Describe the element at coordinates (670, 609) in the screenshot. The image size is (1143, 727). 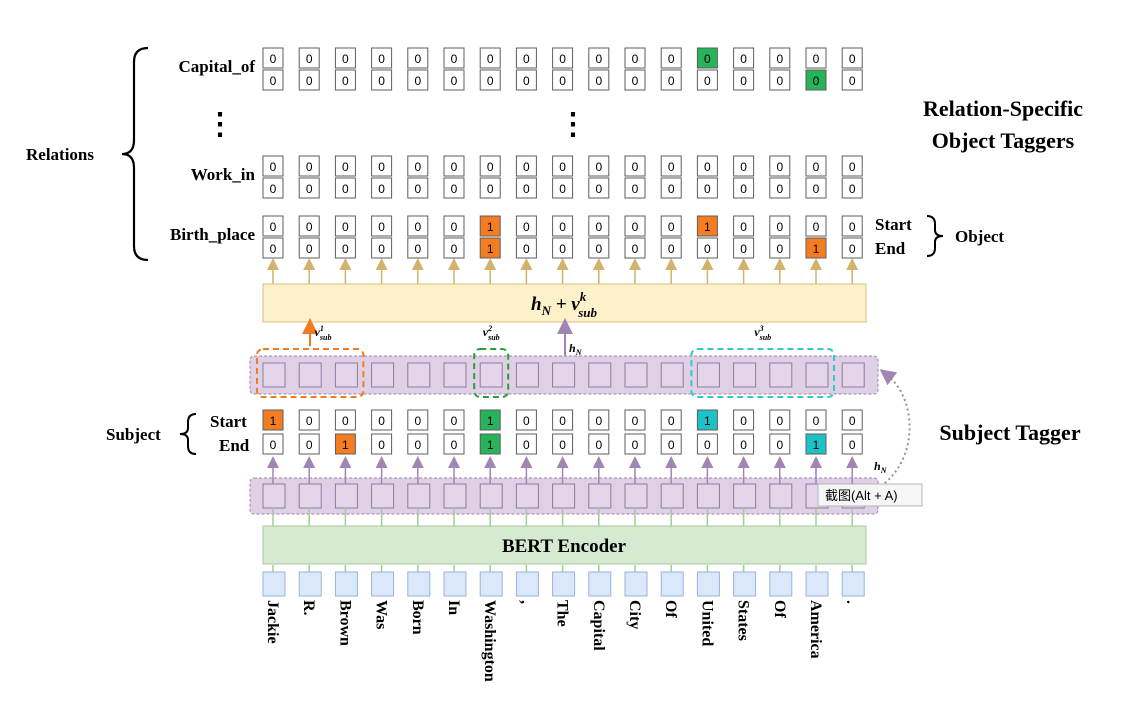
I see `token-text: Of` at that location.